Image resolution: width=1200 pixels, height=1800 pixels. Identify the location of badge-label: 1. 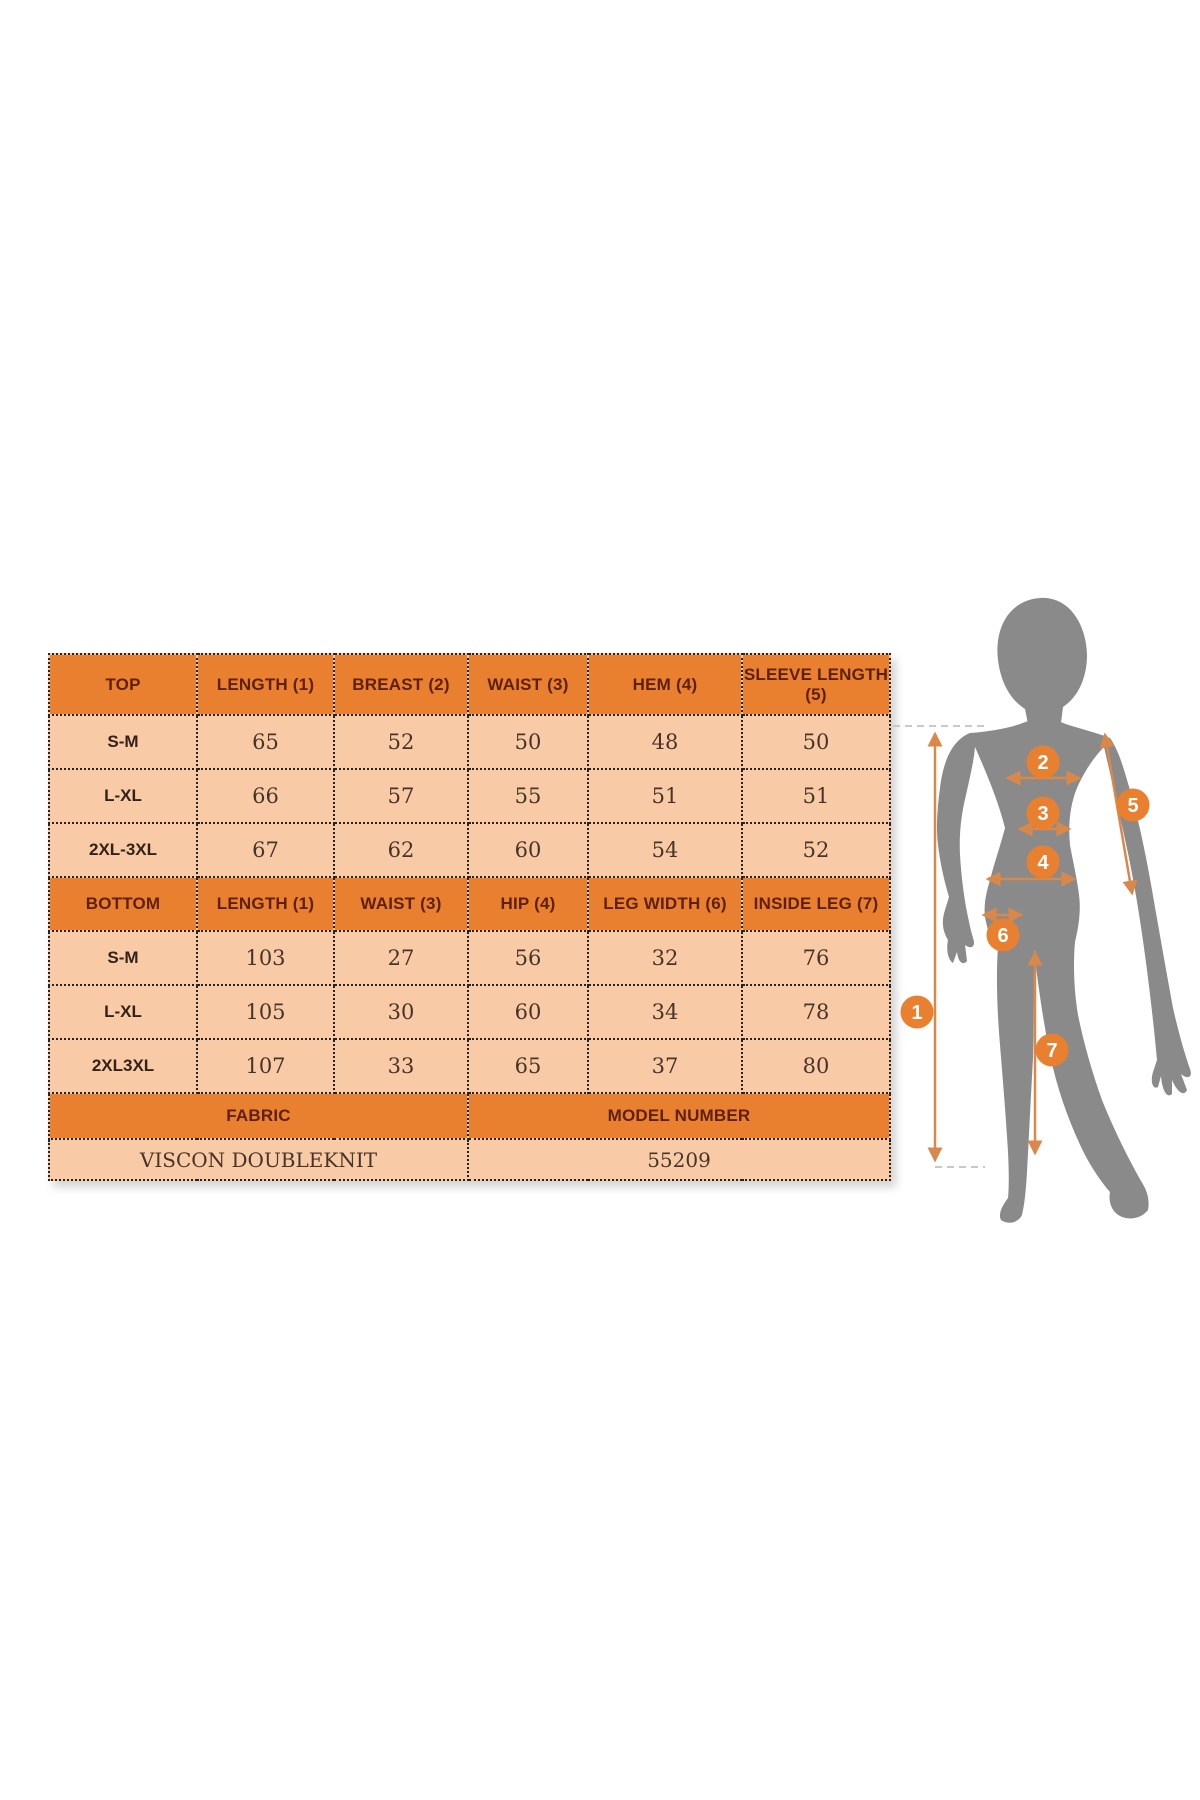
(916, 1013).